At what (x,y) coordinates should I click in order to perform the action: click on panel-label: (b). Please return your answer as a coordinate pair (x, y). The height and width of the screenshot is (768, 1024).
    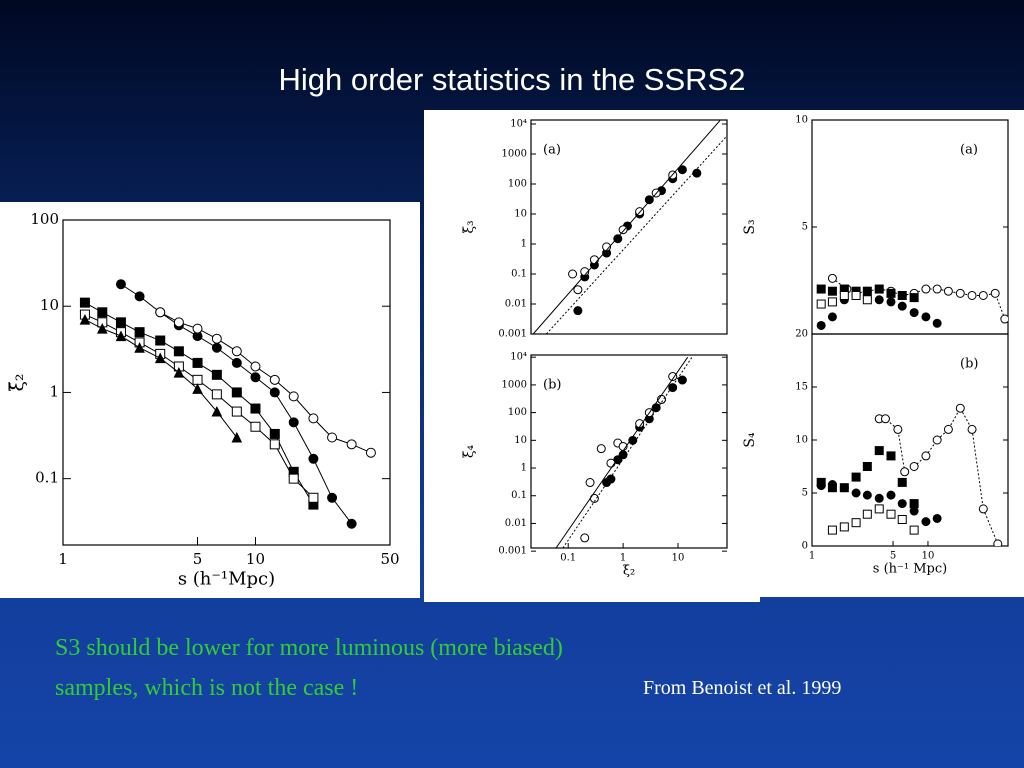
    Looking at the image, I should click on (552, 385).